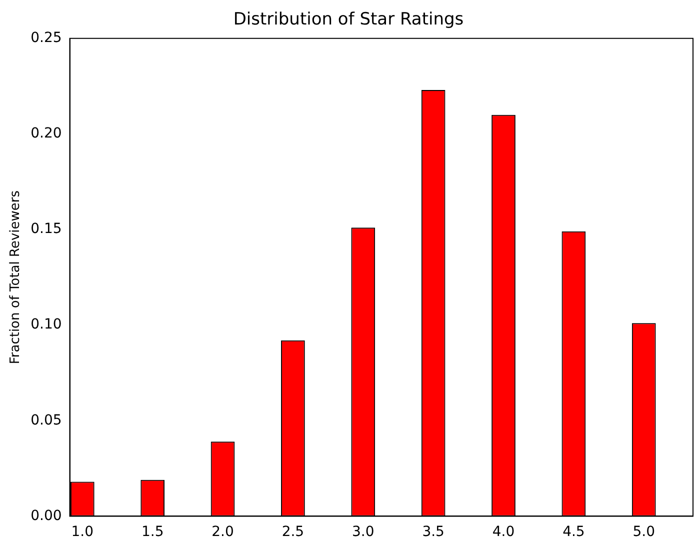  Describe the element at coordinates (363, 532) in the screenshot. I see `x-tick-label: 3.0` at that location.